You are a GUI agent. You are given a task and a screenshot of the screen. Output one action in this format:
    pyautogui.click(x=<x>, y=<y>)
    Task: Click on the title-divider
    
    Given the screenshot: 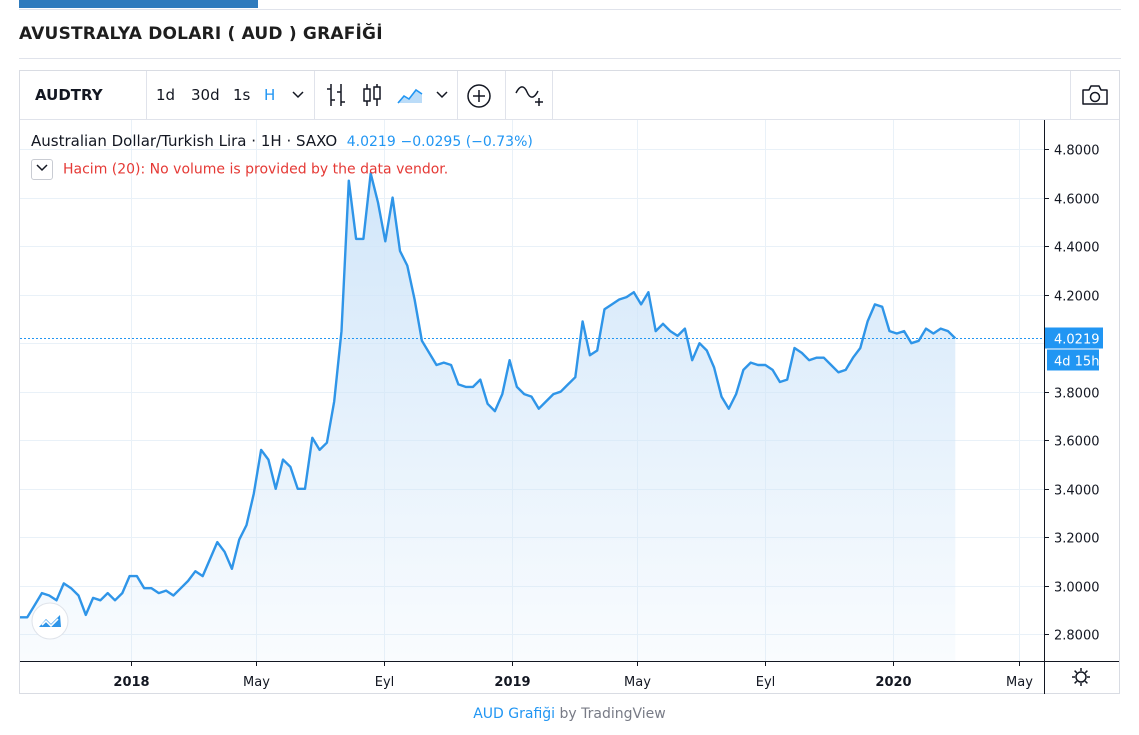 What is the action you would take?
    pyautogui.click(x=570, y=58)
    